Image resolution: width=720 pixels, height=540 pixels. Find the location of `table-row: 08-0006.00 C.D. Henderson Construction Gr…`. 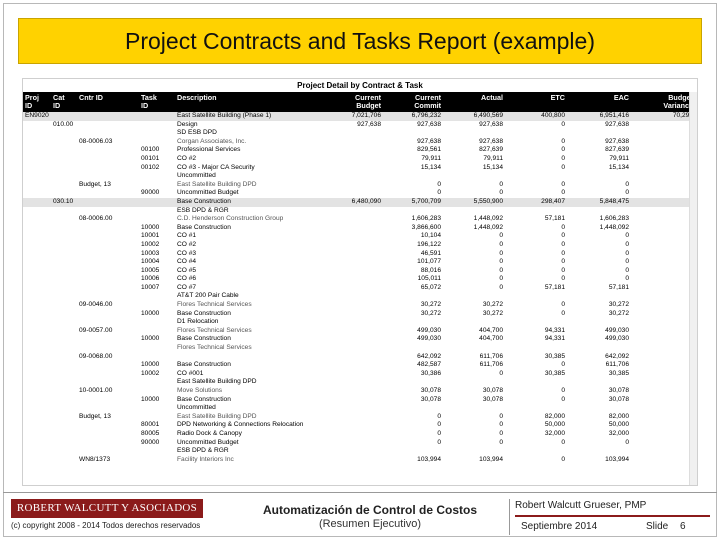

table-row: 08-0006.00 C.D. Henderson Construction Gr… is located at coordinates (360, 219).